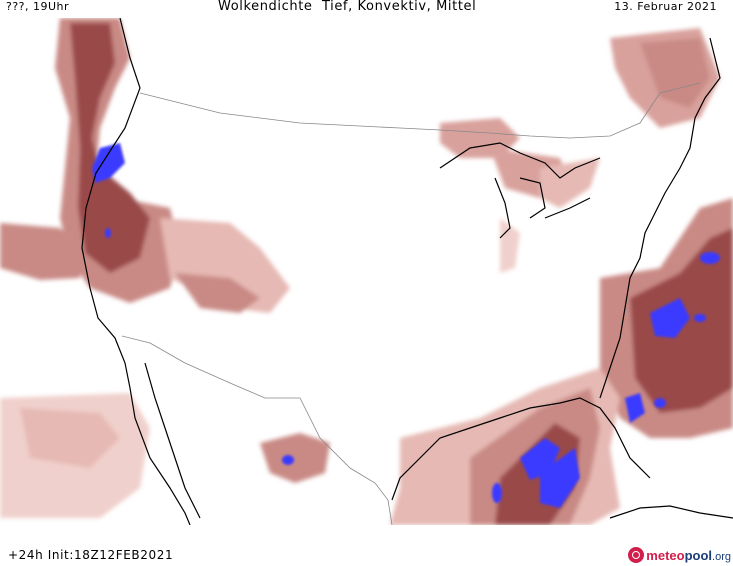 This screenshot has width=733, height=566. I want to click on meteopool-logo: meteopool.org, so click(679, 555).